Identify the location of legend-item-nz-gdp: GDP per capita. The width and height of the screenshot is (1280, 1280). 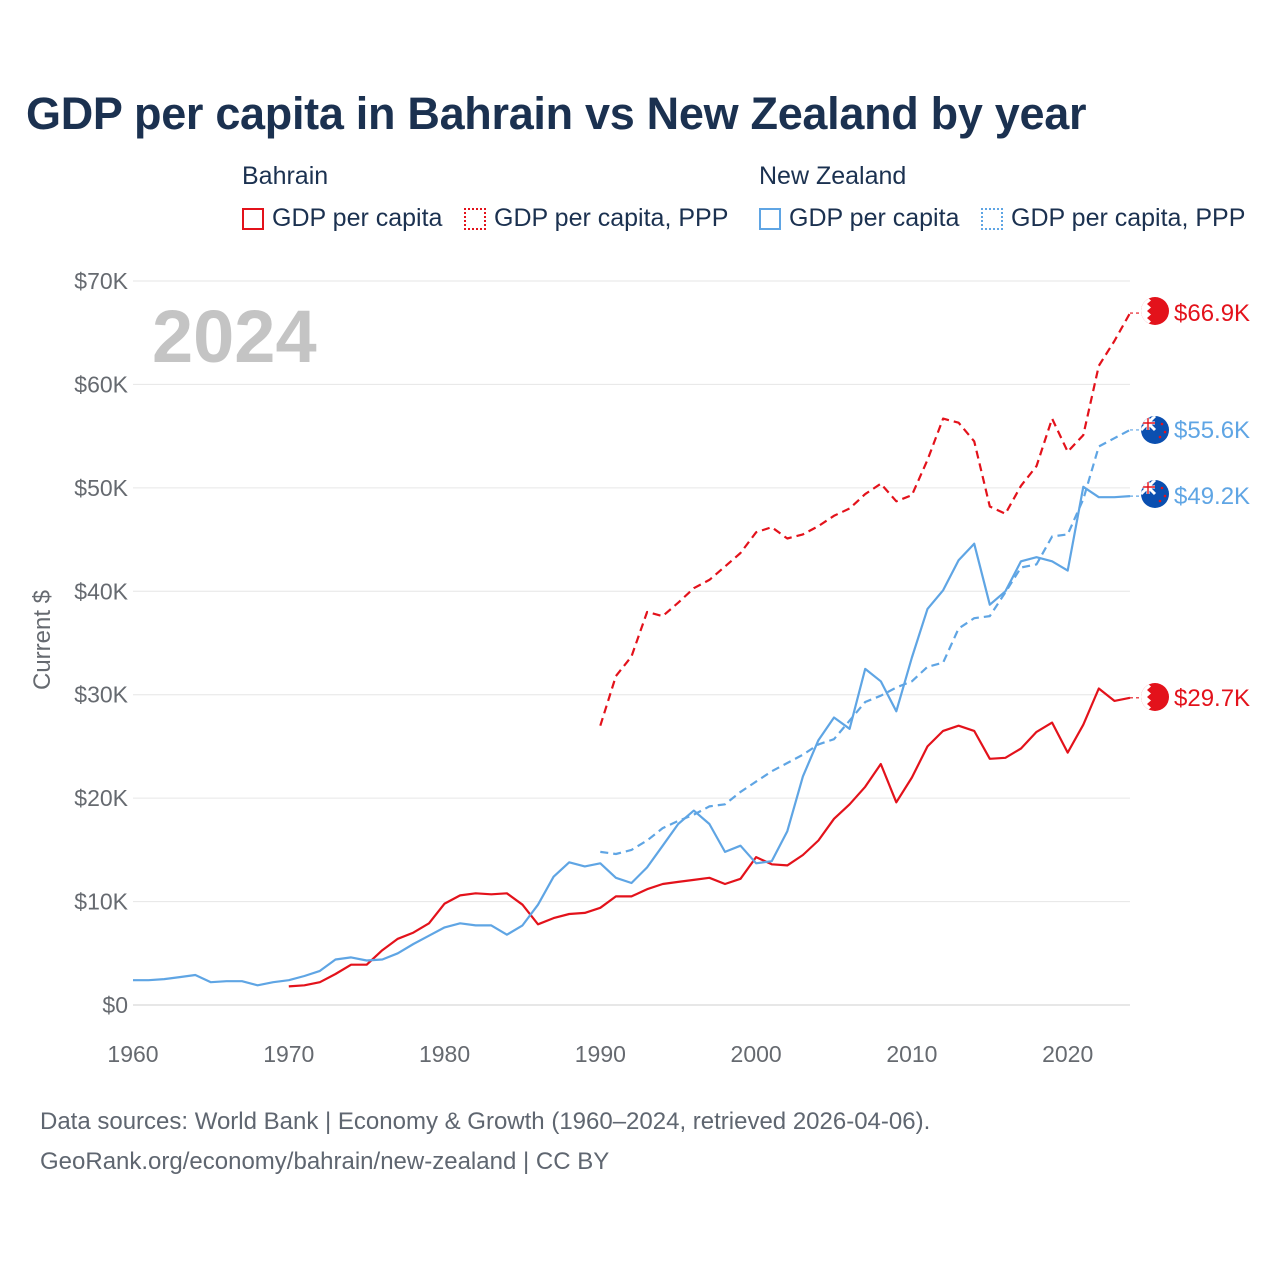
(859, 218).